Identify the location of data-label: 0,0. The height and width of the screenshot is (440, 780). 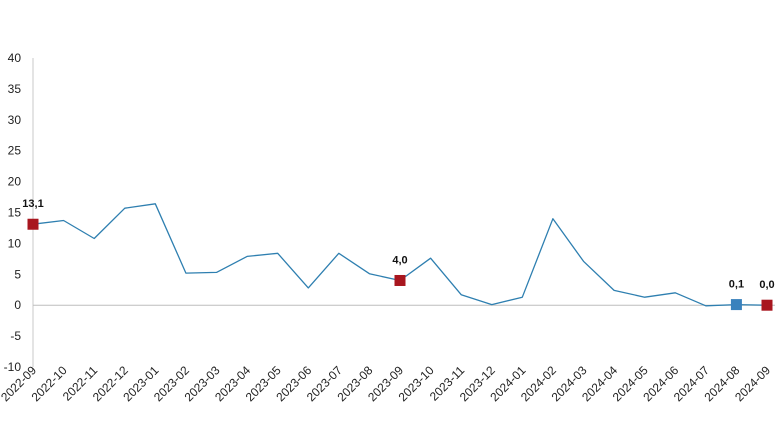
(766, 285).